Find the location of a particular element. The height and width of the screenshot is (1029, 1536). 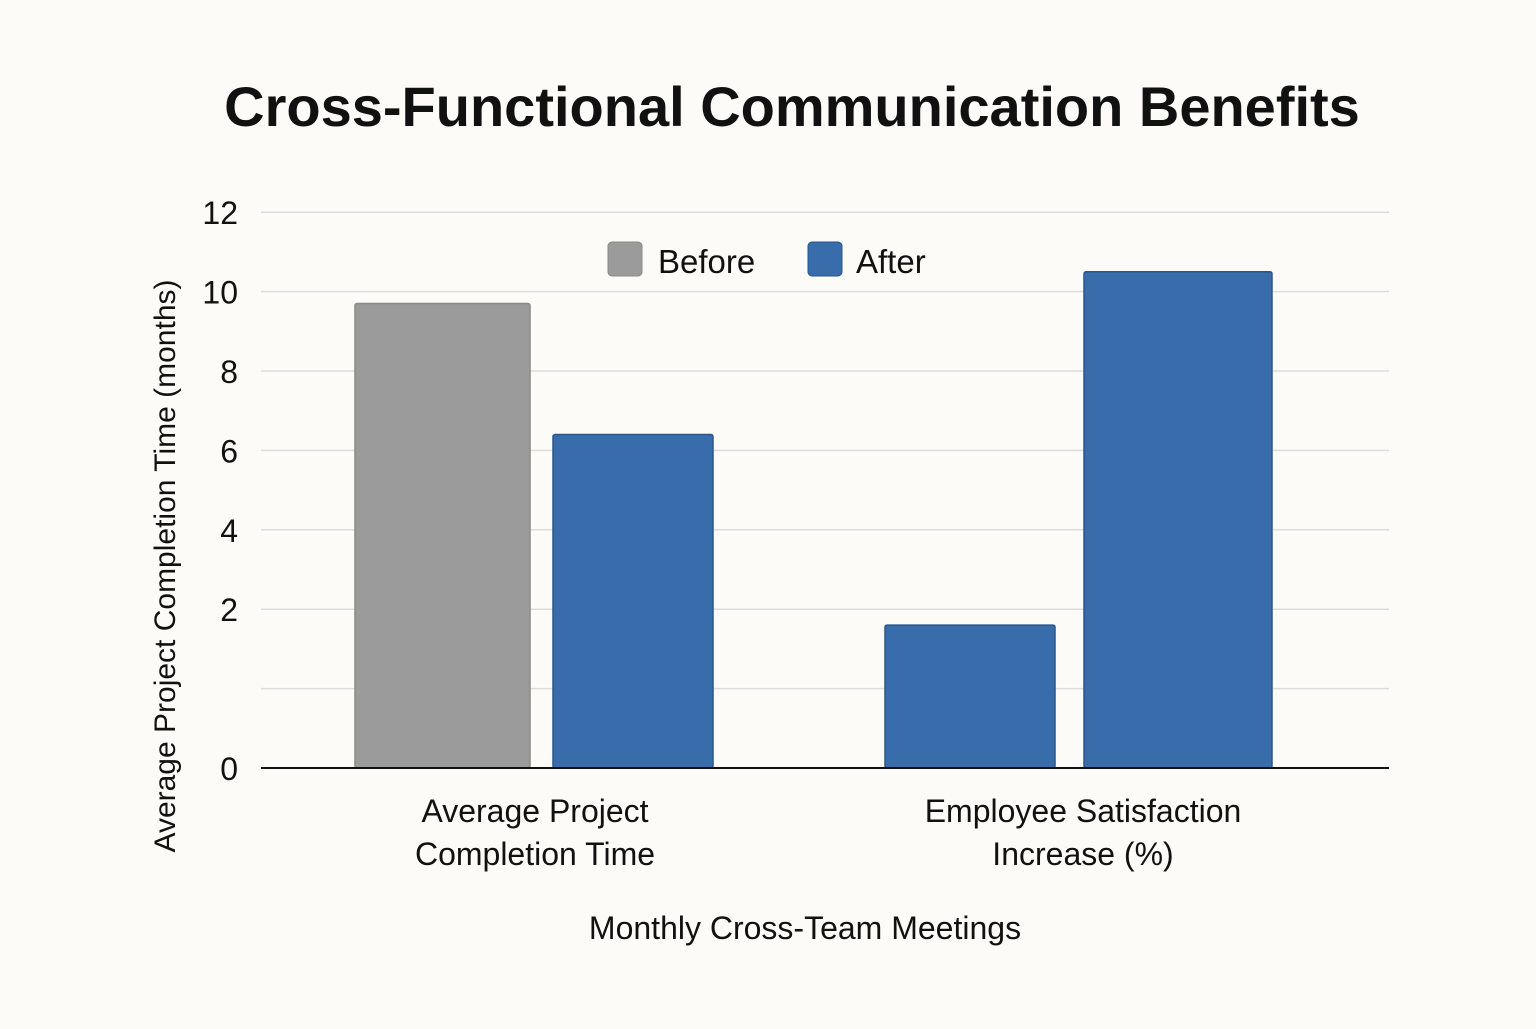

legend-swatch-after is located at coordinates (825, 259).